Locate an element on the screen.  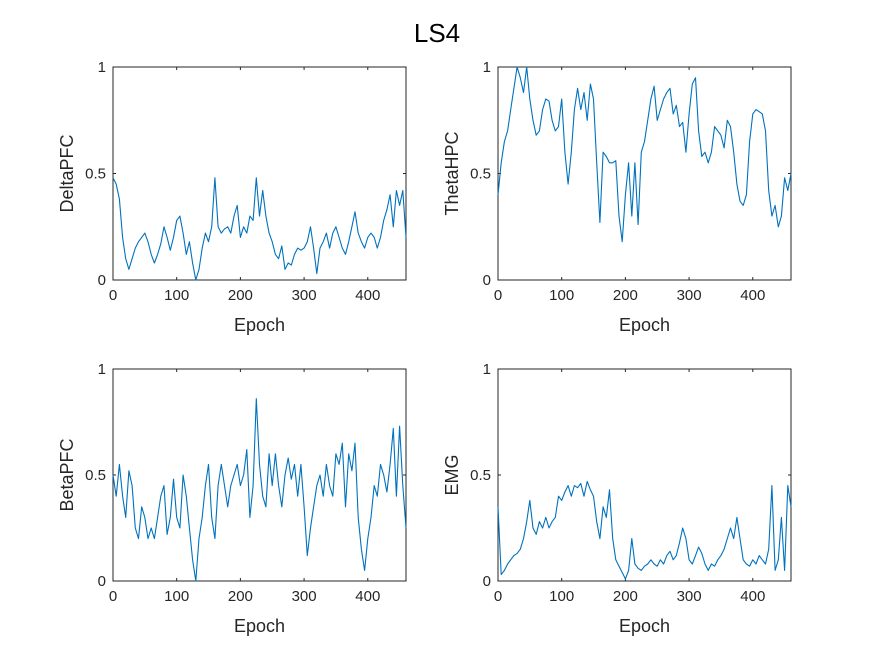
subplot-thetahpc-series-line is located at coordinates (644, 154).